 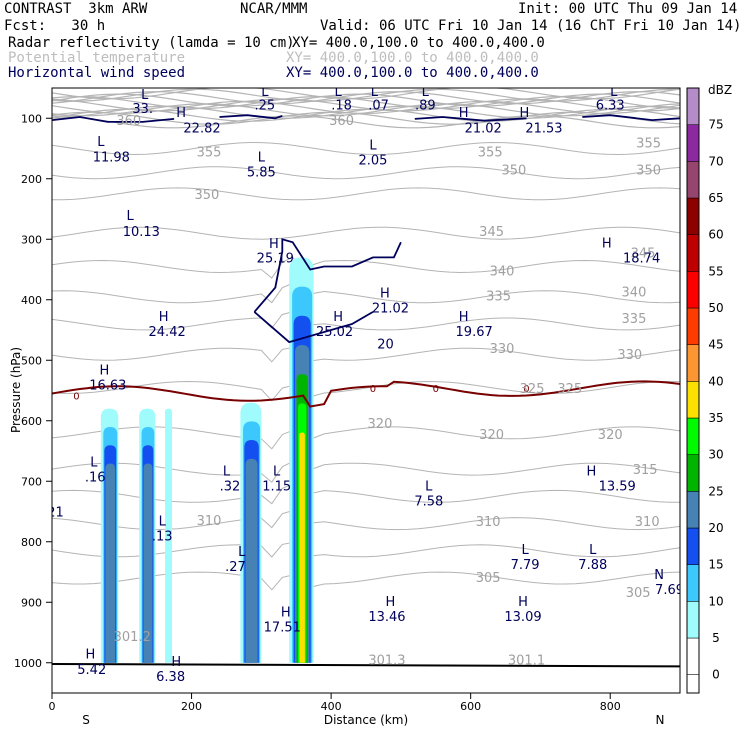 I want to click on wind-label: .13, so click(x=162, y=537).